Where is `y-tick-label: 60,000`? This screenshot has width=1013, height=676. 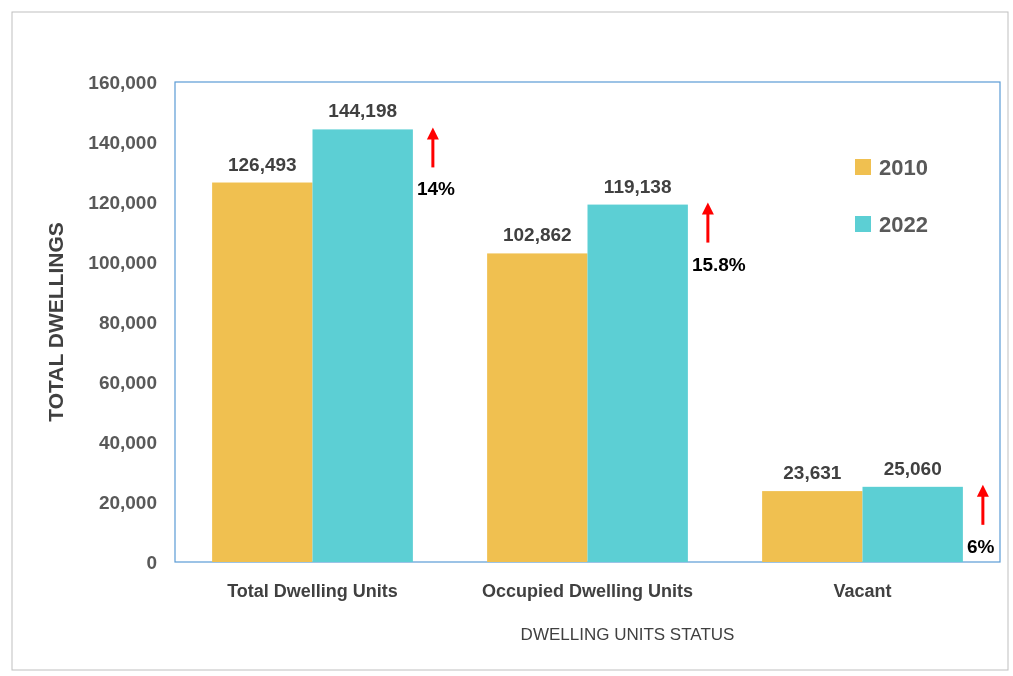 y-tick-label: 60,000 is located at coordinates (127, 382).